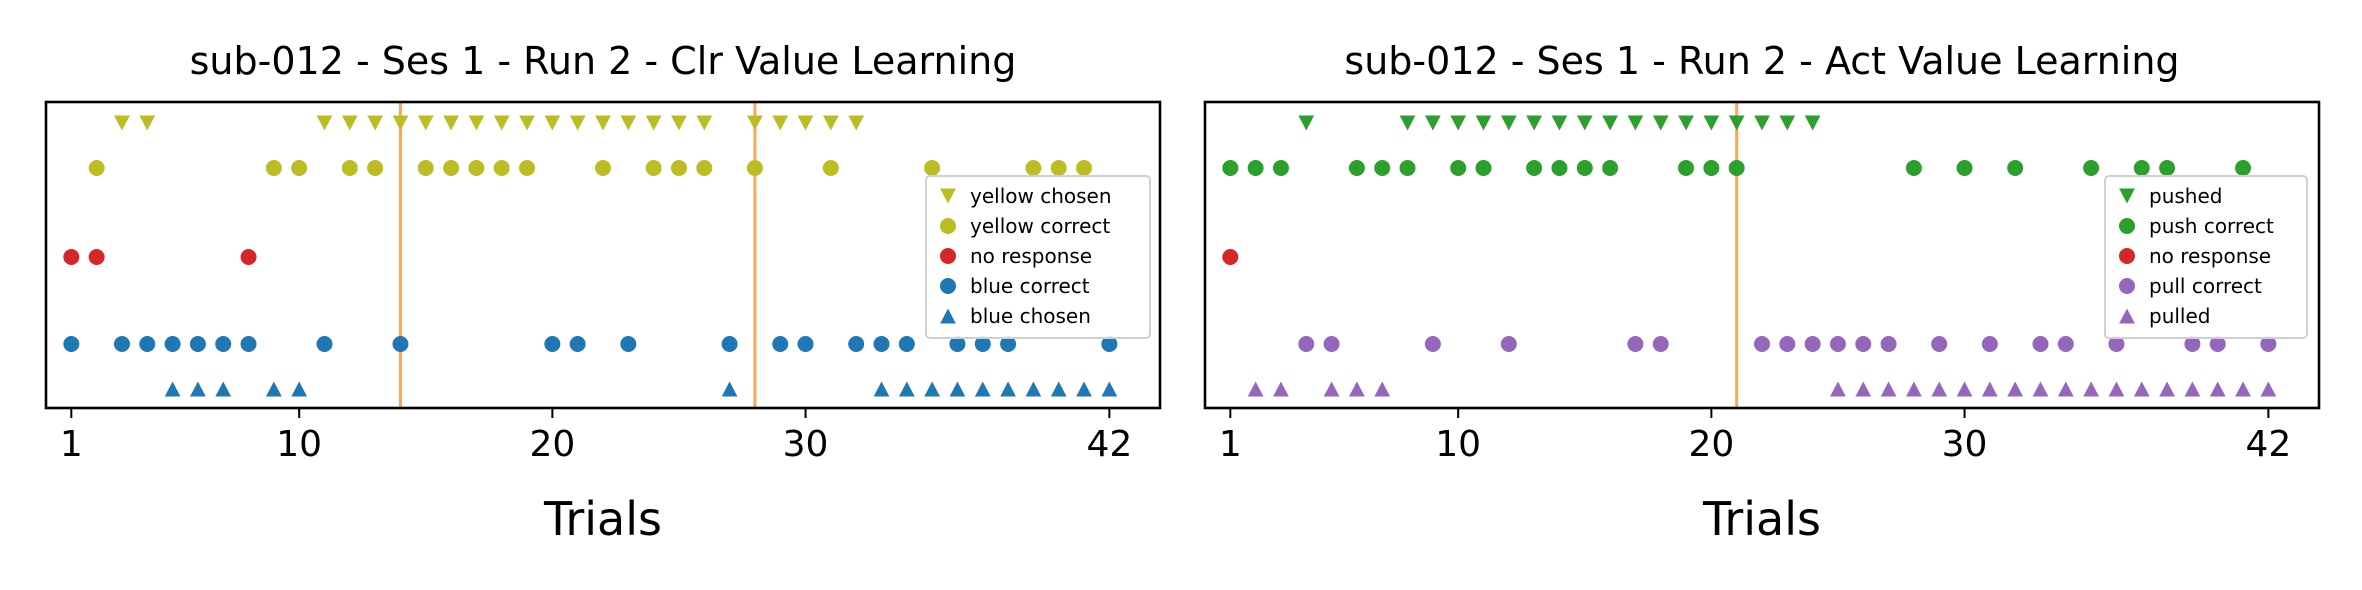 Image resolution: width=2362 pixels, height=590 pixels. What do you see at coordinates (1762, 389) in the screenshot?
I see `series-pulled` at bounding box center [1762, 389].